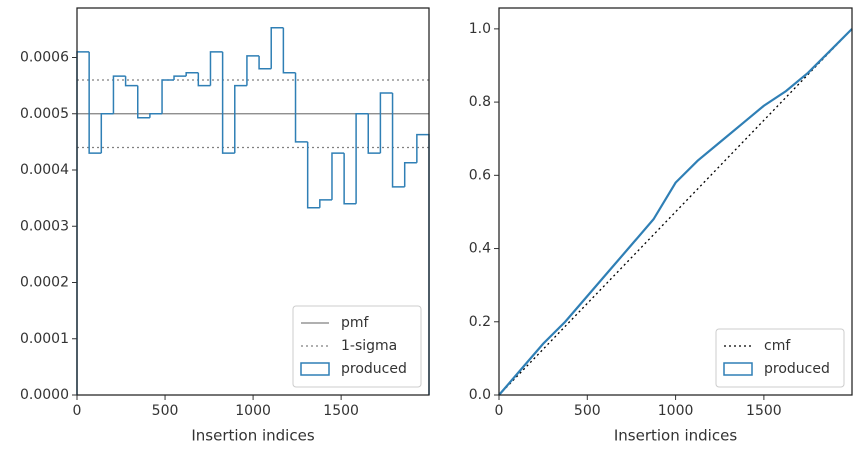 The height and width of the screenshot is (457, 861). Describe the element at coordinates (44, 226) in the screenshot. I see `y-tick-label: 0.0003` at that location.